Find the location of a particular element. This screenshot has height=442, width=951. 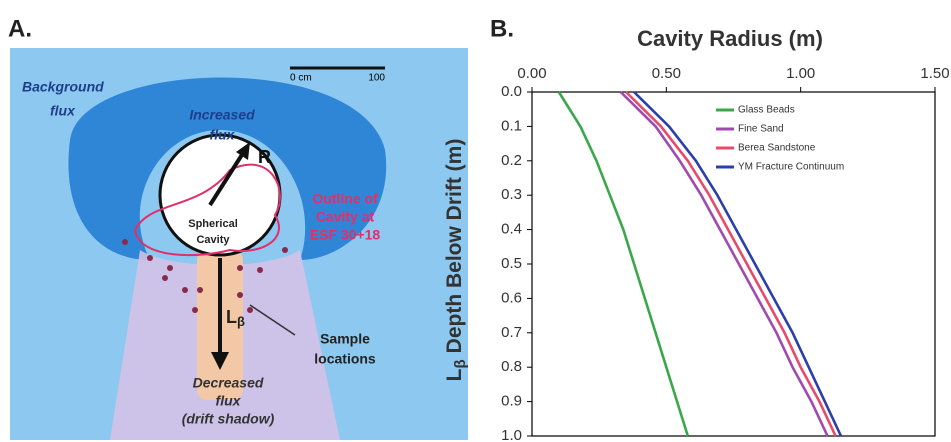

increased-flux-zone is located at coordinates (227, 168).